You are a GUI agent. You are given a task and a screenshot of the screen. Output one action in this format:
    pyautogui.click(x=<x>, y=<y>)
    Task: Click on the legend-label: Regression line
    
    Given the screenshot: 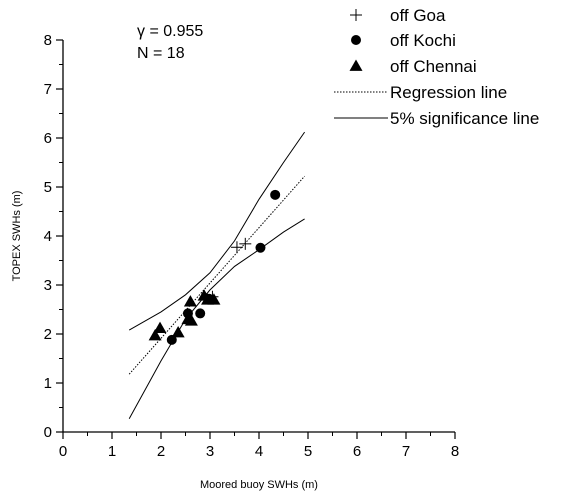 What is the action you would take?
    pyautogui.click(x=448, y=92)
    